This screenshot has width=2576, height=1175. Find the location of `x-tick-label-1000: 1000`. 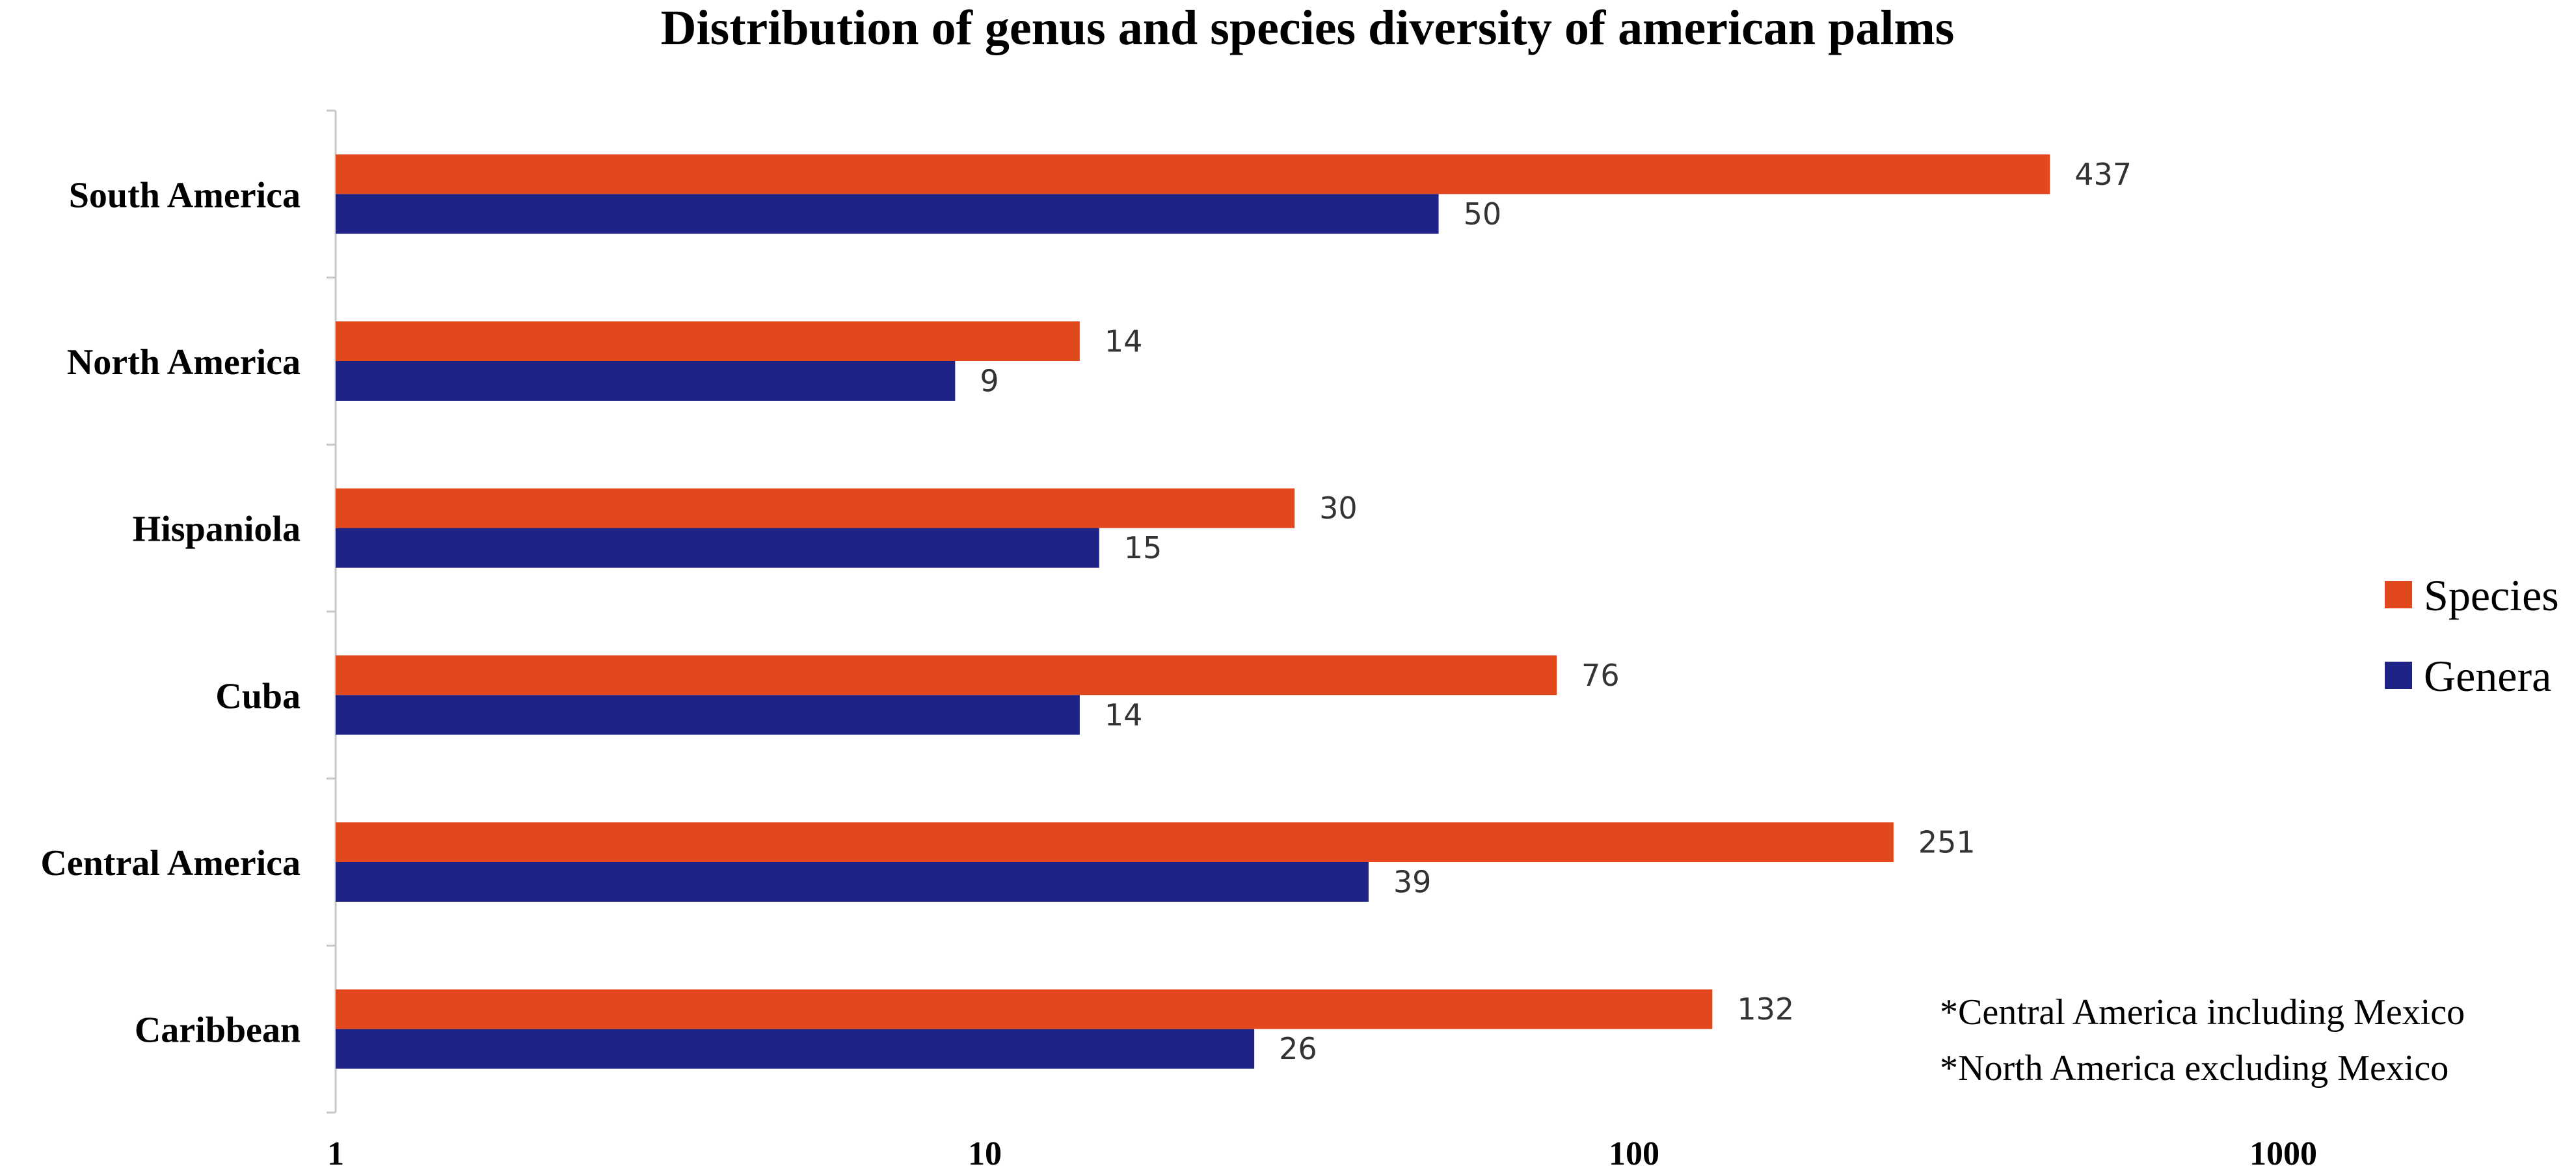

x-tick-label-1000: 1000 is located at coordinates (2283, 1153).